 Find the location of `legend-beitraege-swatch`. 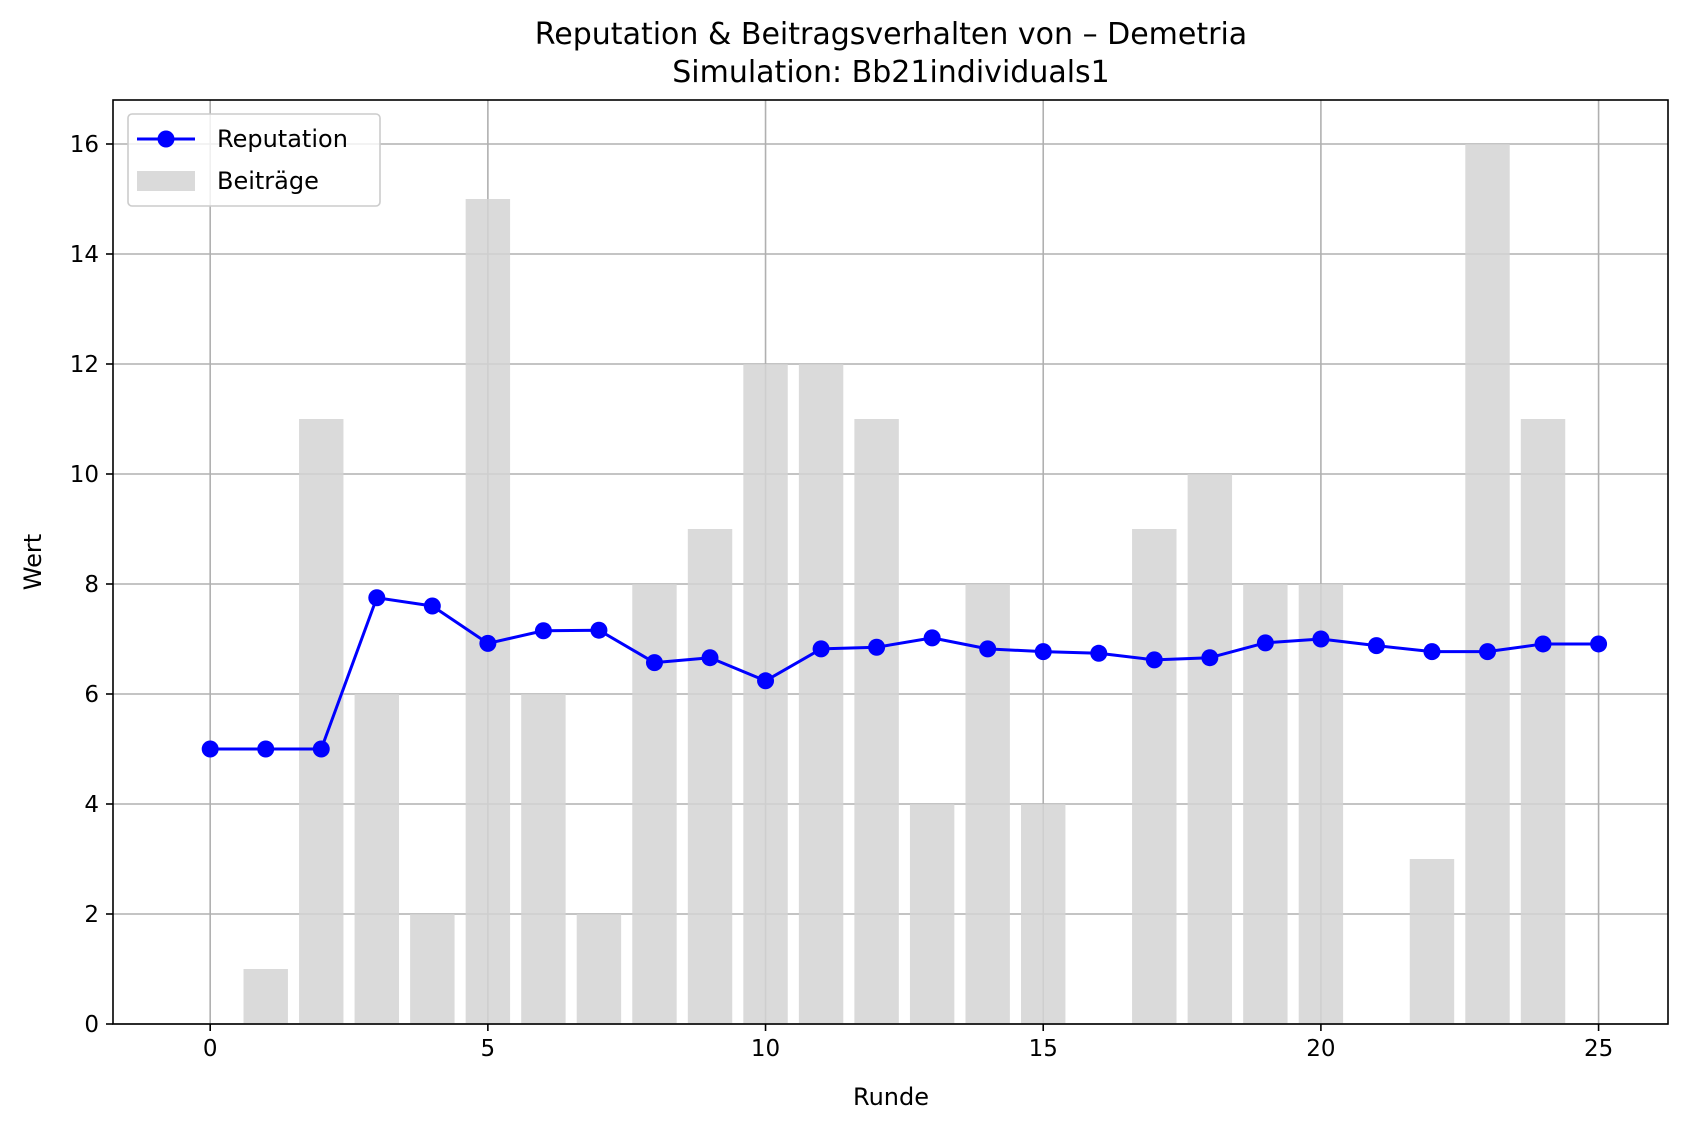

legend-beitraege-swatch is located at coordinates (166, 181).